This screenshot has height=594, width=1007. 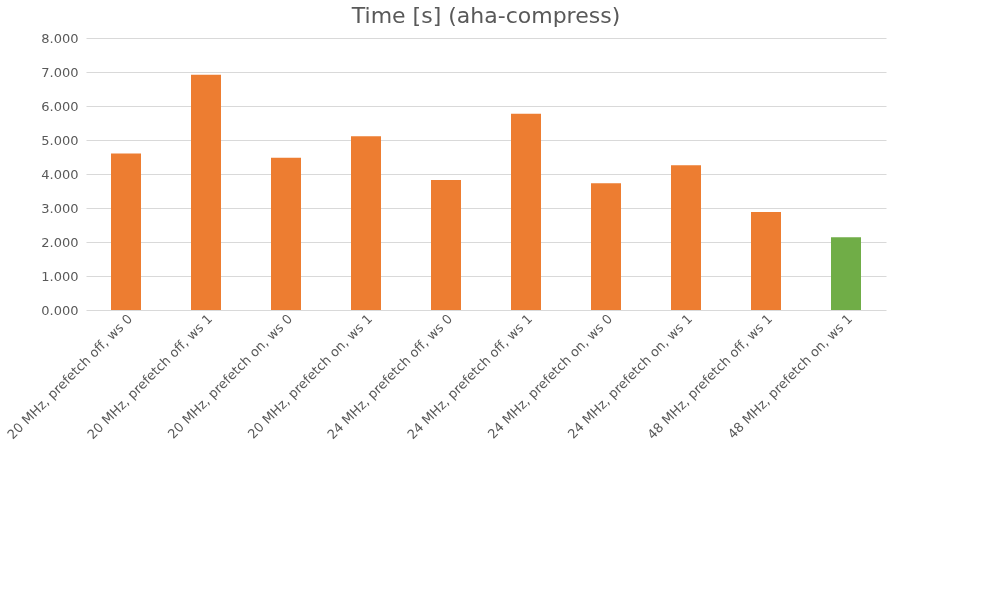 What do you see at coordinates (60, 208) in the screenshot?
I see `y-tick-label: 3.000` at bounding box center [60, 208].